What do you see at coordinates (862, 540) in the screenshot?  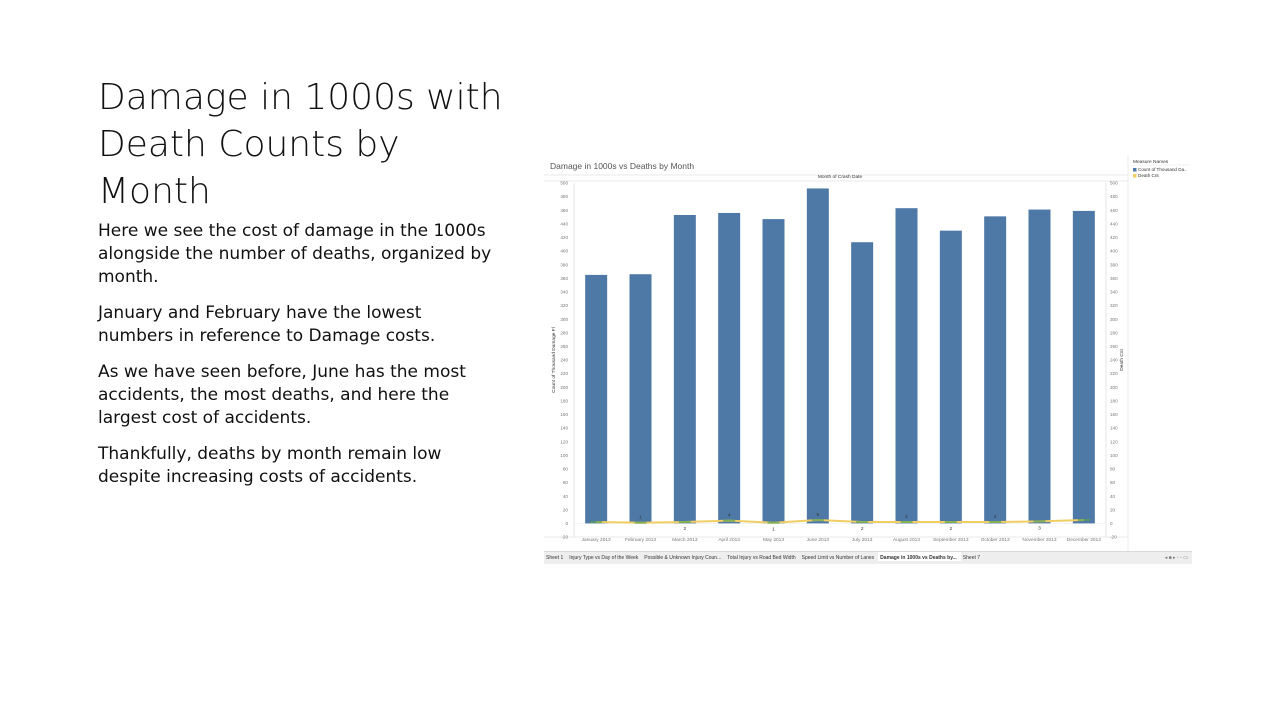 I see `x-tick-label: July 2013` at bounding box center [862, 540].